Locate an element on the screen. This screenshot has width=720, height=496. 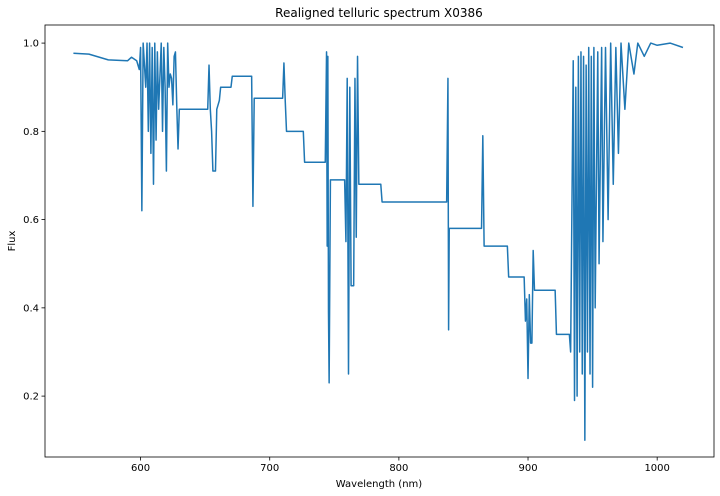
y-tick-label: 1.0 is located at coordinates (31, 44).